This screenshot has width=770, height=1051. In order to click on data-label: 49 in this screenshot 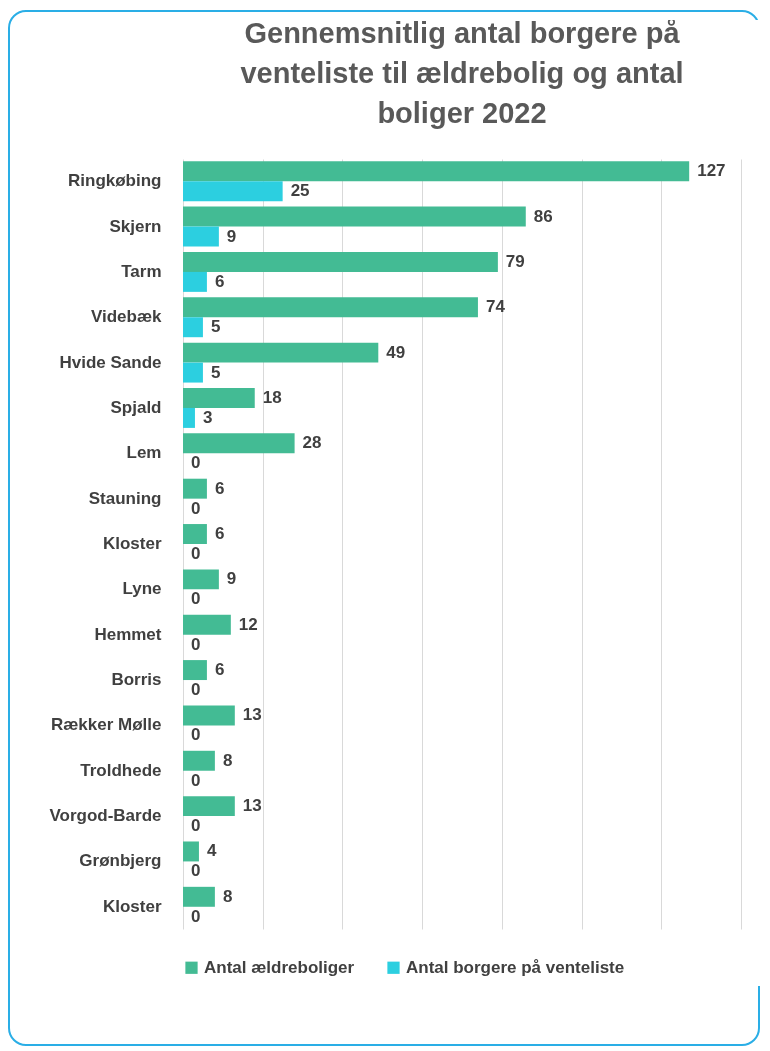, I will do `click(396, 352)`.